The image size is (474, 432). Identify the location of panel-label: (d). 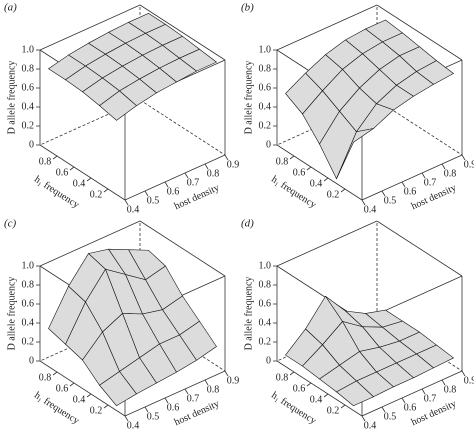
(247, 224).